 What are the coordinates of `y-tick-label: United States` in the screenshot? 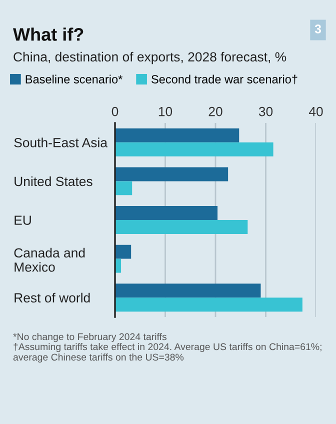 It's located at (53, 181).